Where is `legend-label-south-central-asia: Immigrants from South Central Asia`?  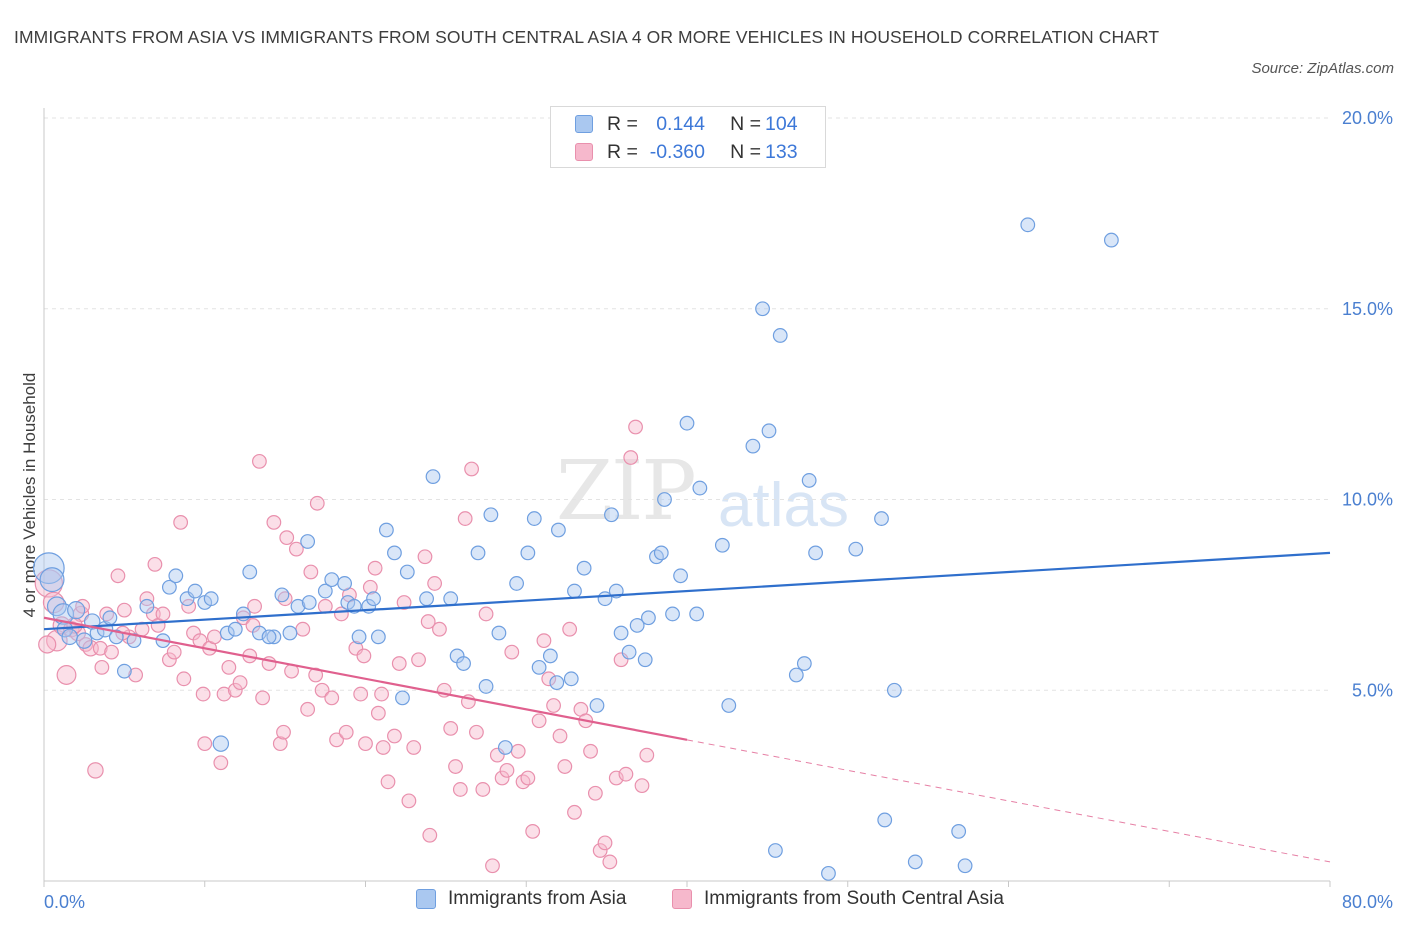
legend-label-south-central-asia: Immigrants from South Central Asia is located at coordinates (854, 898).